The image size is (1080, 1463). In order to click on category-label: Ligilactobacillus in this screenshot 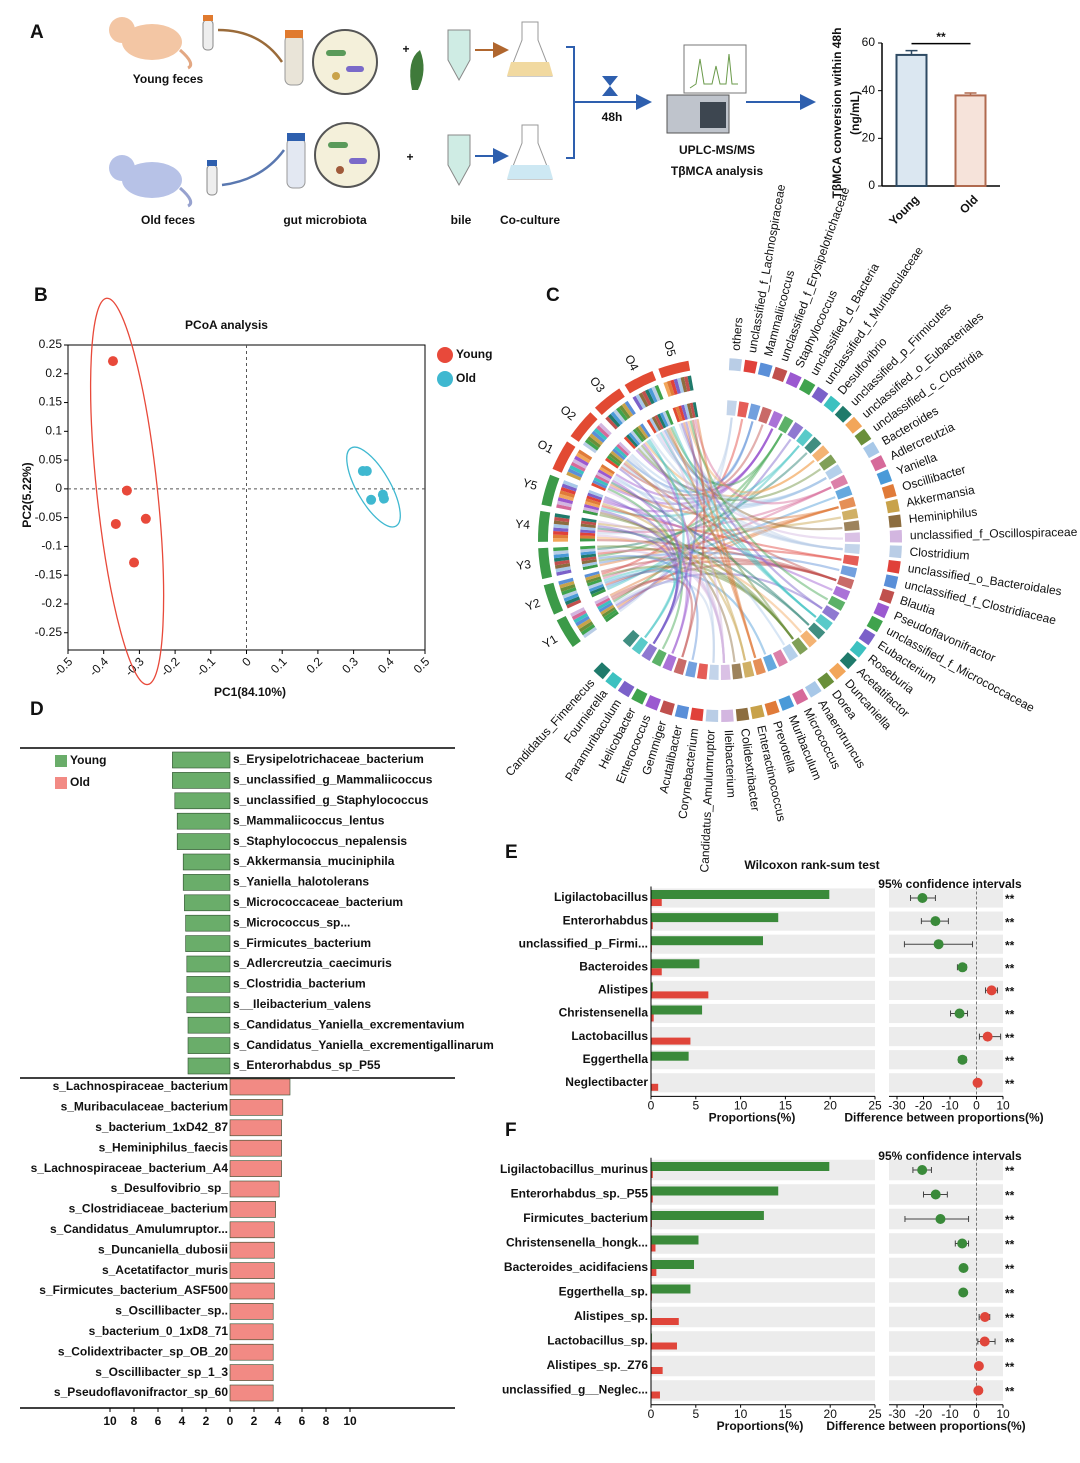, I will do `click(601, 897)`.